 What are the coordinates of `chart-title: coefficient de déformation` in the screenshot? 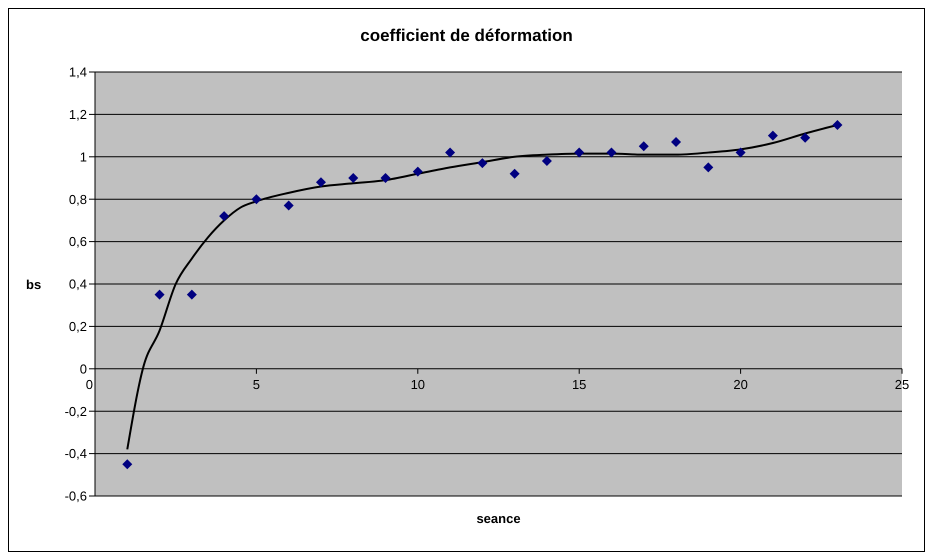 It's located at (466, 36).